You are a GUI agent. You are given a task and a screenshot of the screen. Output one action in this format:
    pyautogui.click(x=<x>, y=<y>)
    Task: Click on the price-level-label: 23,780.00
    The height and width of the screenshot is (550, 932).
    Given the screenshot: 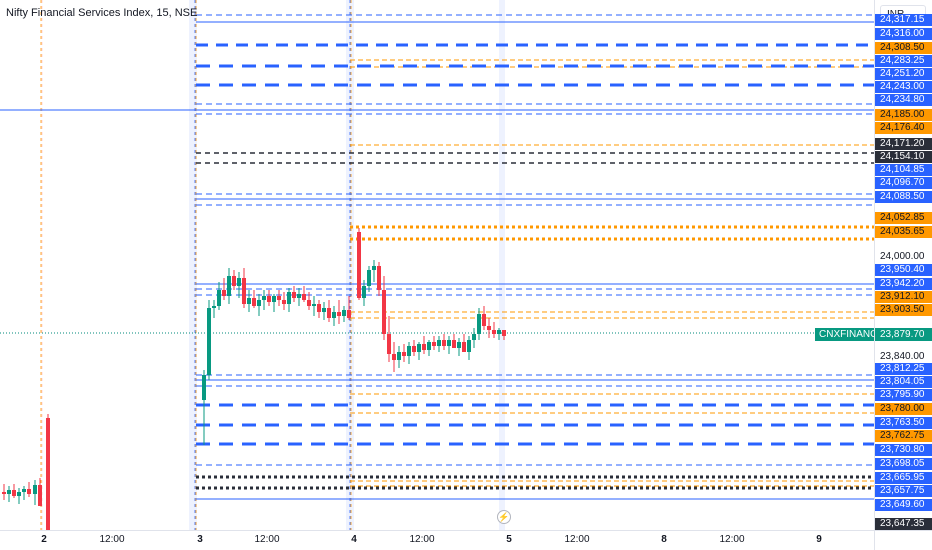 What is the action you would take?
    pyautogui.click(x=903, y=409)
    